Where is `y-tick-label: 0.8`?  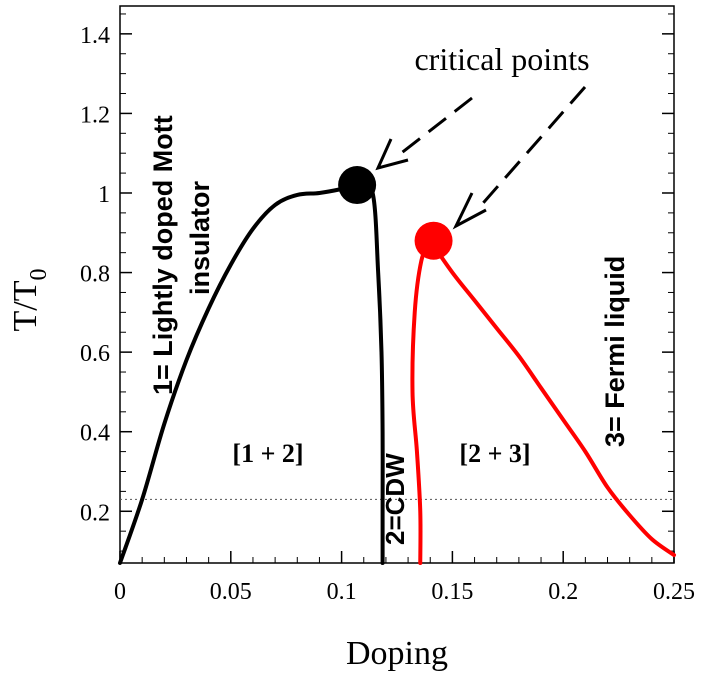
y-tick-label: 0.8 is located at coordinates (95, 275).